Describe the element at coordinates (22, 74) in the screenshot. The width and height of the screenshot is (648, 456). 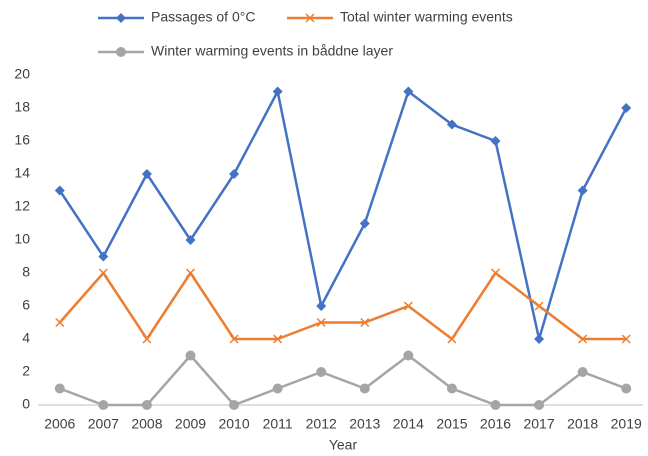
I see `y-tick-label: 20` at that location.